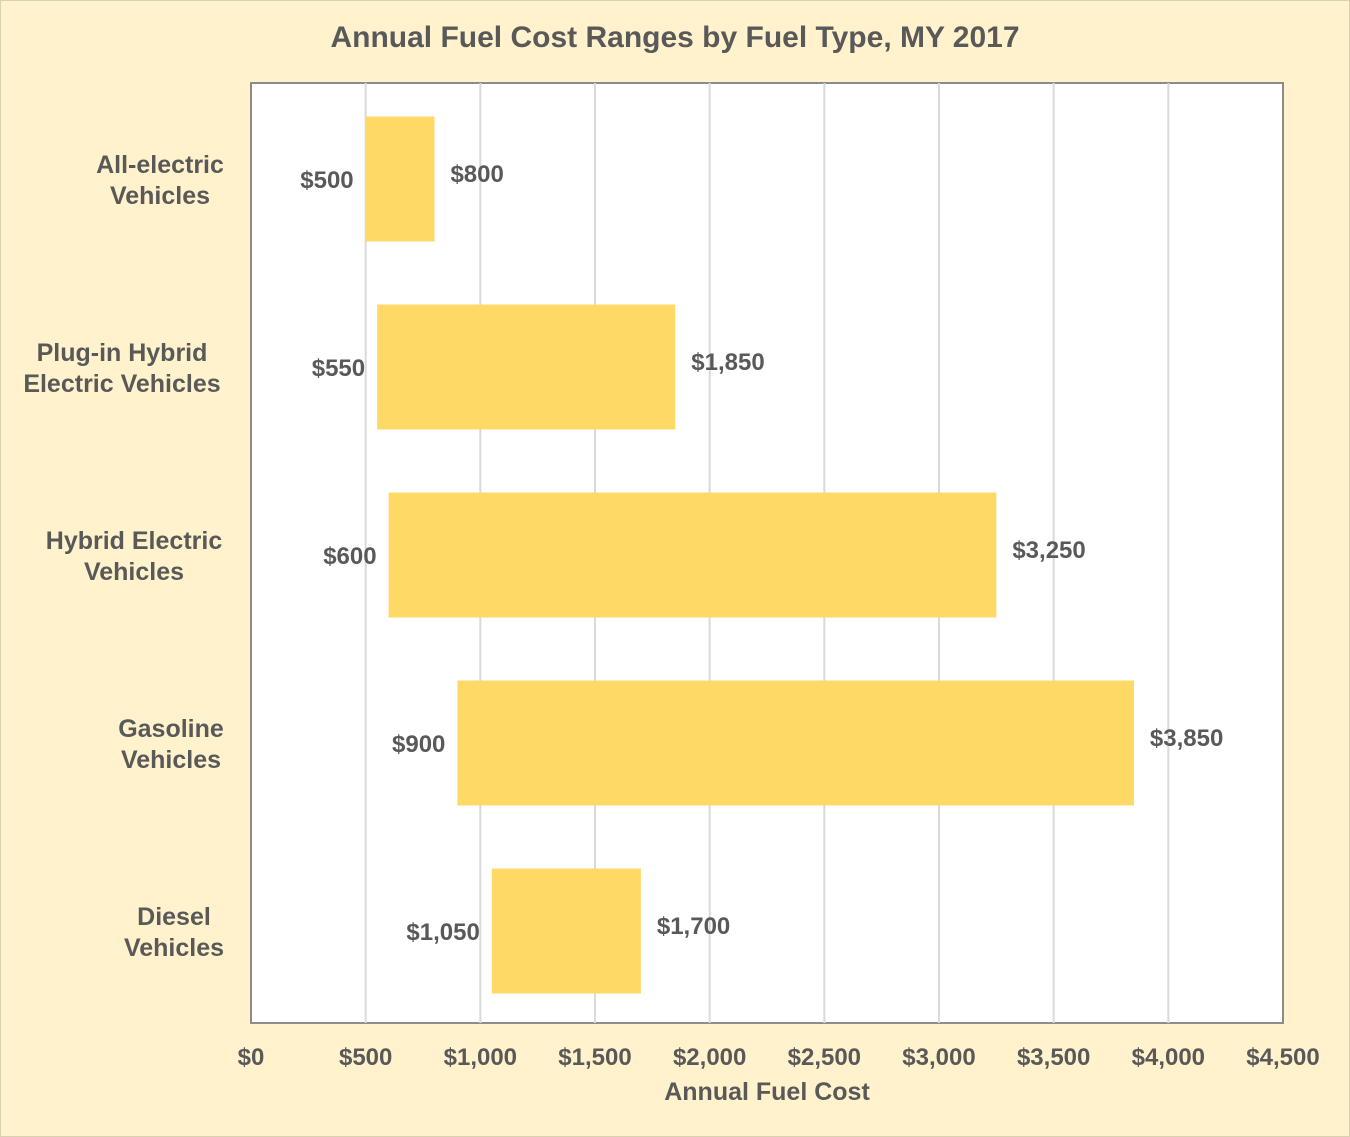  Describe the element at coordinates (1053, 1057) in the screenshot. I see `x-tick-label: $3,500` at that location.